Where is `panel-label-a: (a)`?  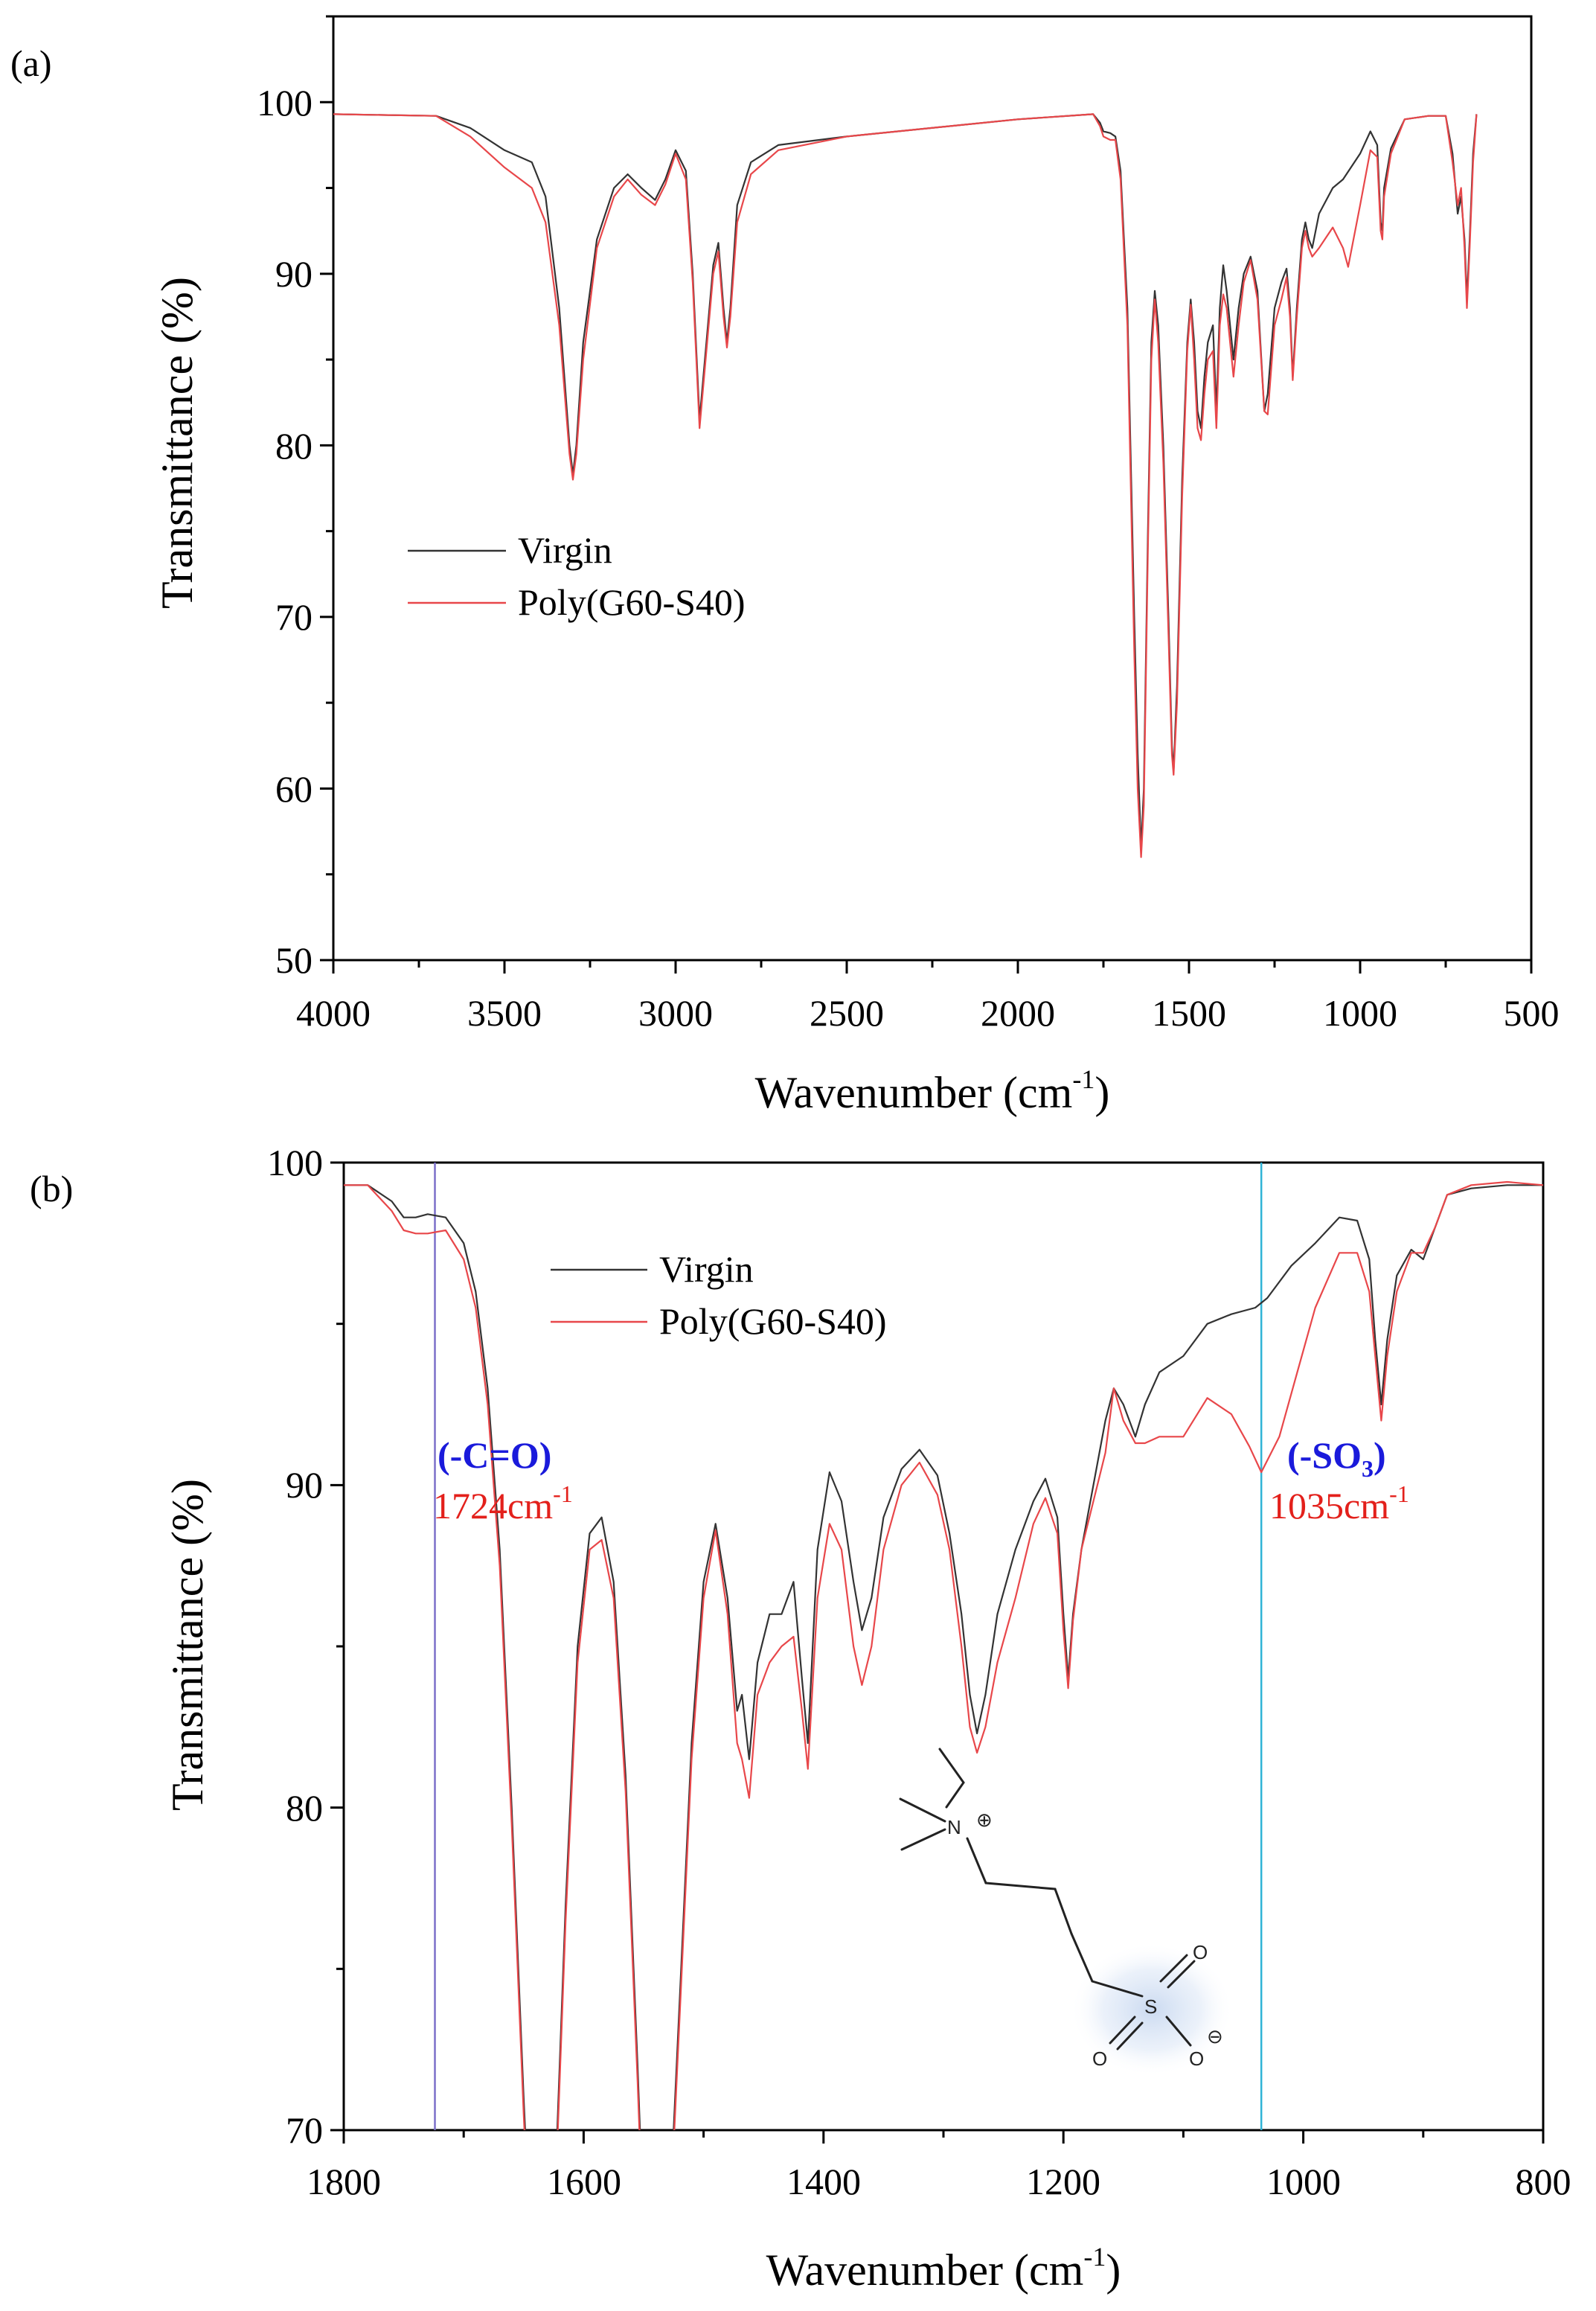
panel-label-a: (a) is located at coordinates (31, 63).